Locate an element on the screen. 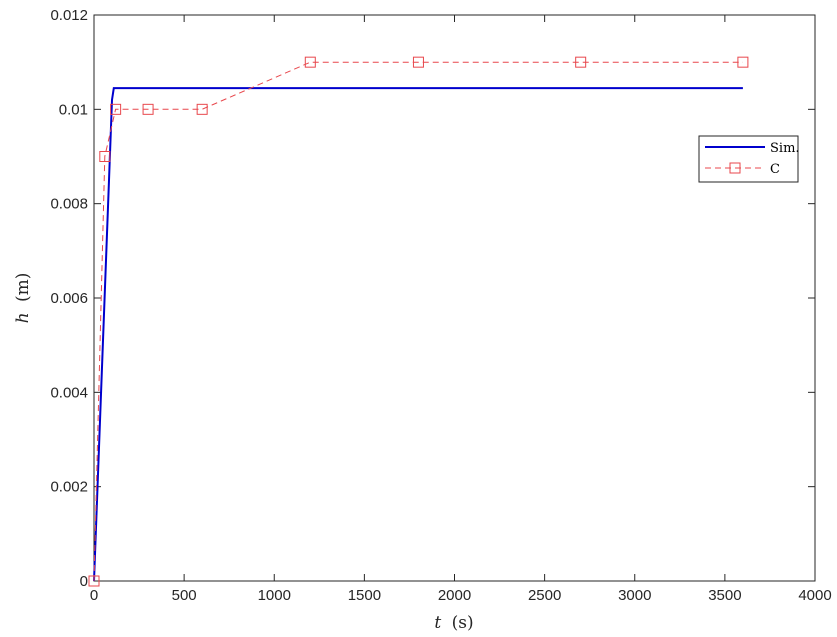 The width and height of the screenshot is (837, 637). y-tick-label: 0.002 is located at coordinates (69, 487).